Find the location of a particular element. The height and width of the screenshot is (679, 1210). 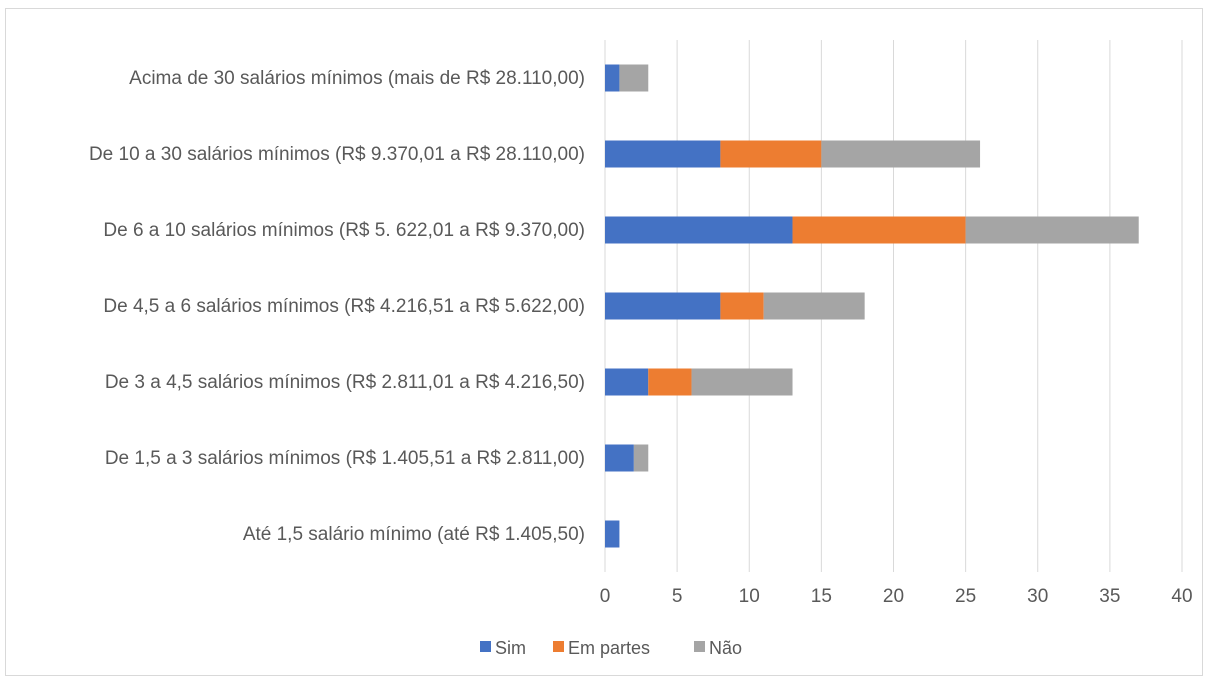

legend-label: Em partes is located at coordinates (609, 648).